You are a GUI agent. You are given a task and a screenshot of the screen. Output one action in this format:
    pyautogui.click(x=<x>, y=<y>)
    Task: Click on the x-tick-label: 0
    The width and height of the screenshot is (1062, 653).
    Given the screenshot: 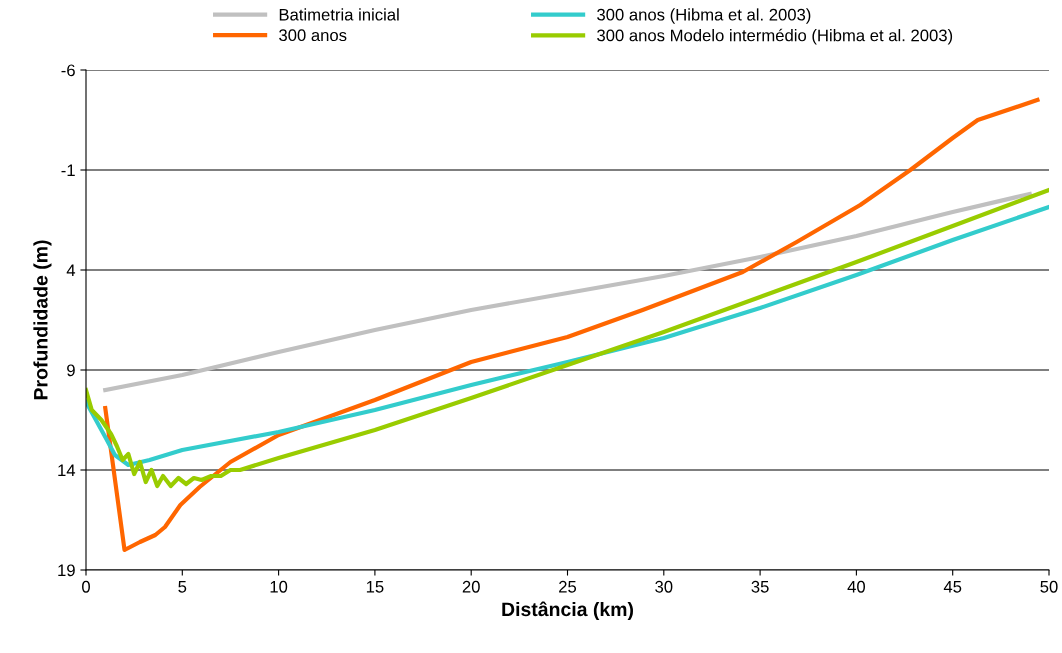 What is the action you would take?
    pyautogui.click(x=86, y=586)
    